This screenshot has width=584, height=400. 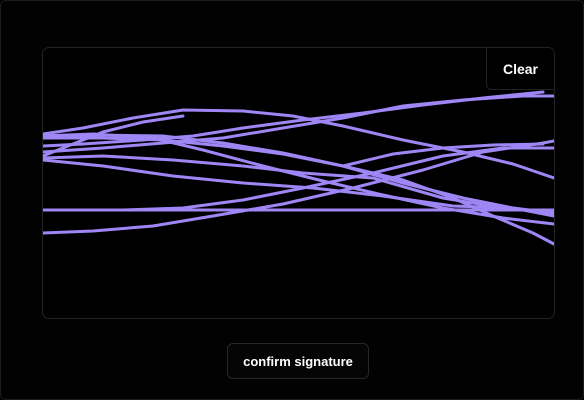 I want to click on confirm-signature-button: confirm signature, so click(x=298, y=361).